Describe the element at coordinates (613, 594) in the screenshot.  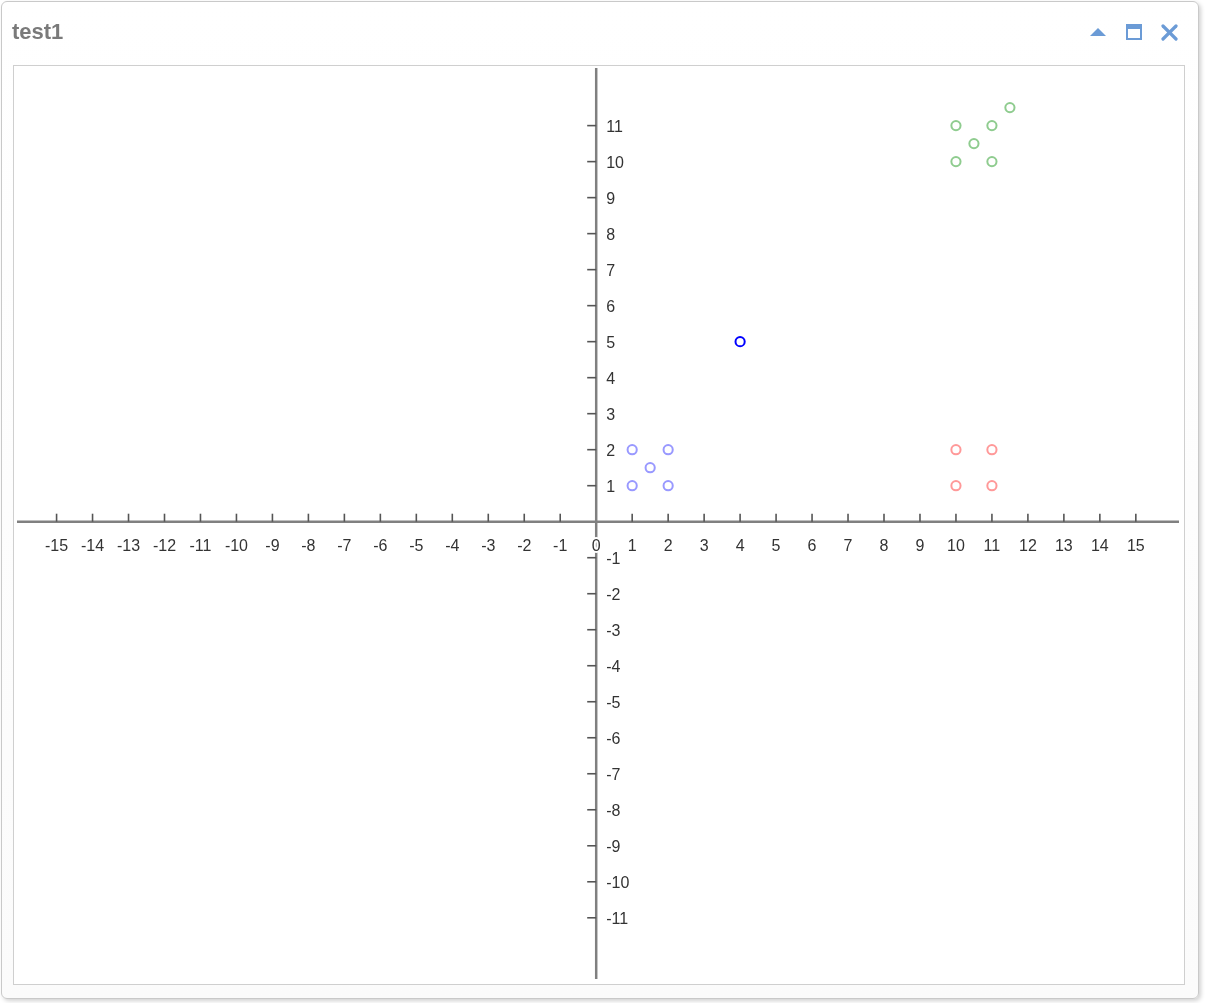
I see `y-tick-label: -2` at that location.